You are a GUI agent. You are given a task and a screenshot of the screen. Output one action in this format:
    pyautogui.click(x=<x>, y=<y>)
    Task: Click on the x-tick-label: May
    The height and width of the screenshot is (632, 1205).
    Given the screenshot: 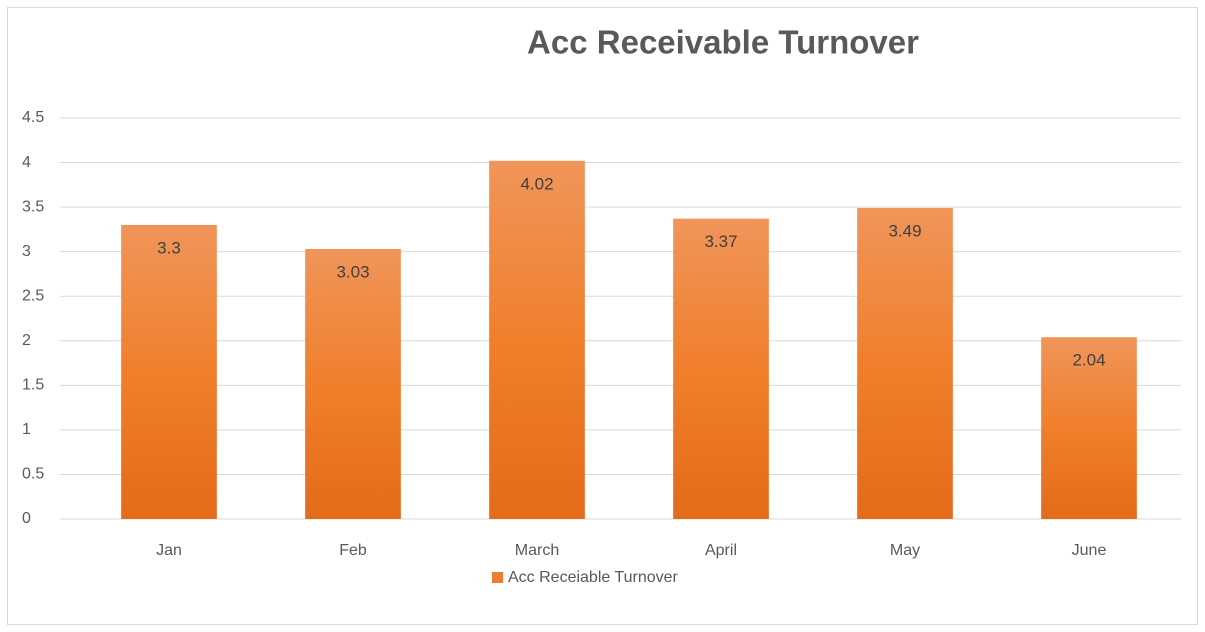 What is the action you would take?
    pyautogui.click(x=905, y=550)
    